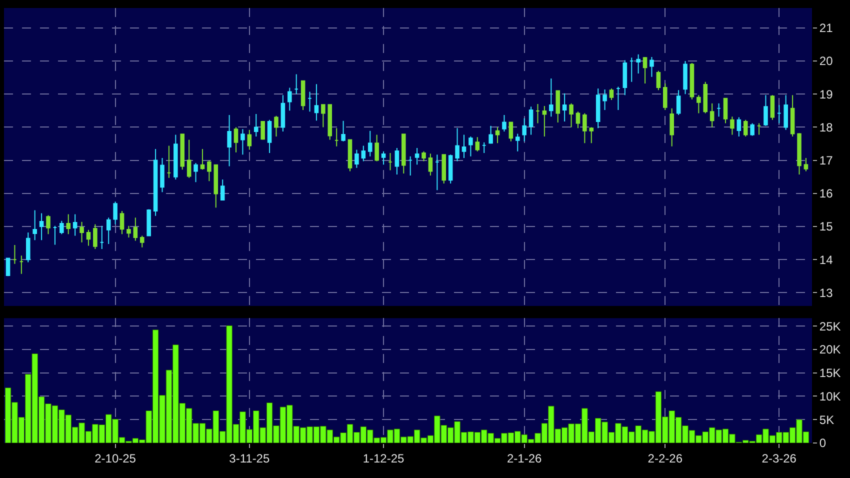 Image resolution: width=850 pixels, height=478 pixels. I want to click on y-tick-label: 13, so click(826, 293).